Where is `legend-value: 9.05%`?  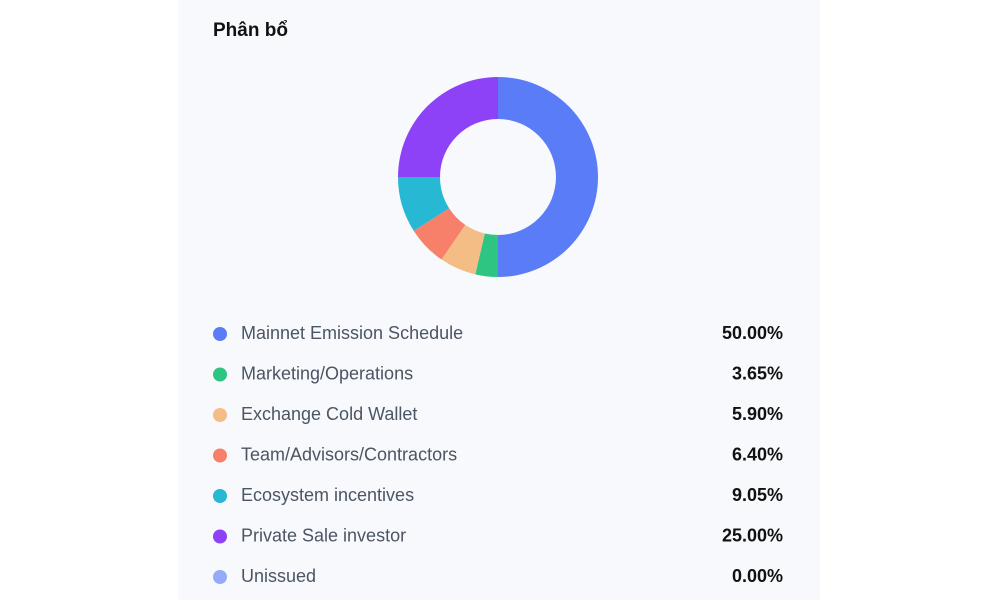
legend-value: 9.05% is located at coordinates (757, 495).